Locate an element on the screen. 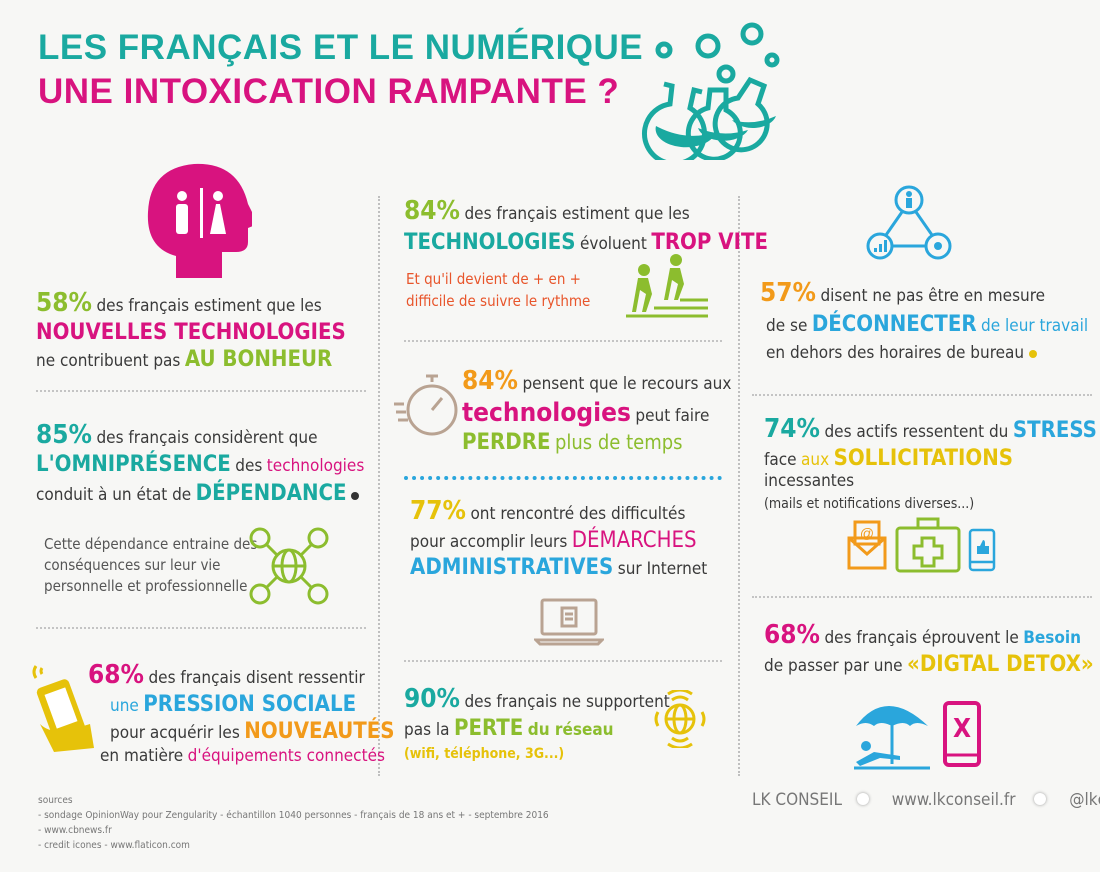  stat-84a-line2b: évoluent is located at coordinates (613, 244).